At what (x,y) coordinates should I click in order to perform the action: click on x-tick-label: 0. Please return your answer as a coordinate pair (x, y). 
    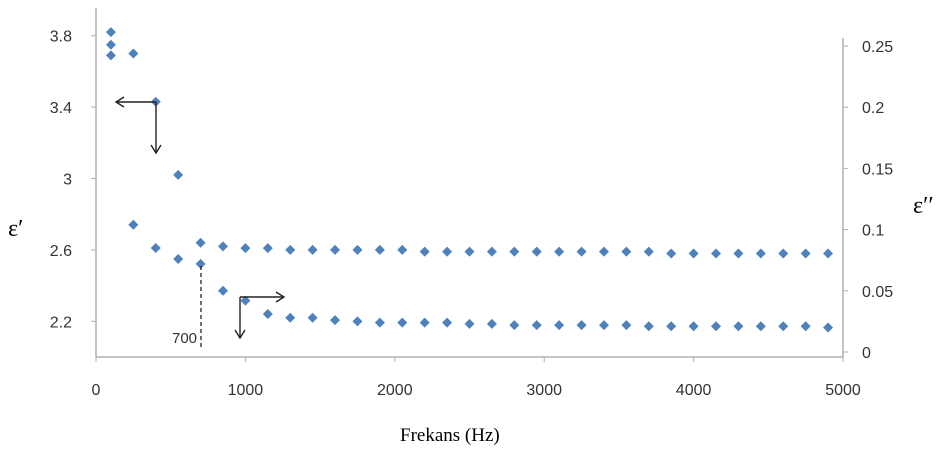
    Looking at the image, I should click on (96, 390).